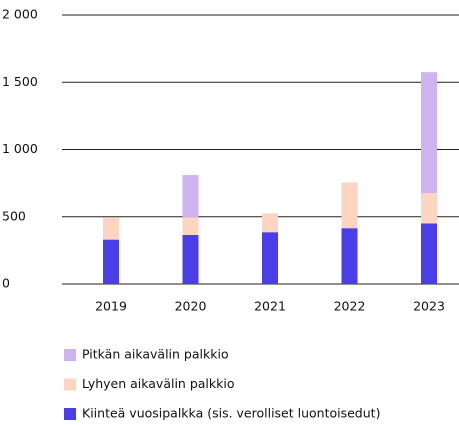  What do you see at coordinates (20, 14) in the screenshot?
I see `y-tick-label: 2 000` at bounding box center [20, 14].